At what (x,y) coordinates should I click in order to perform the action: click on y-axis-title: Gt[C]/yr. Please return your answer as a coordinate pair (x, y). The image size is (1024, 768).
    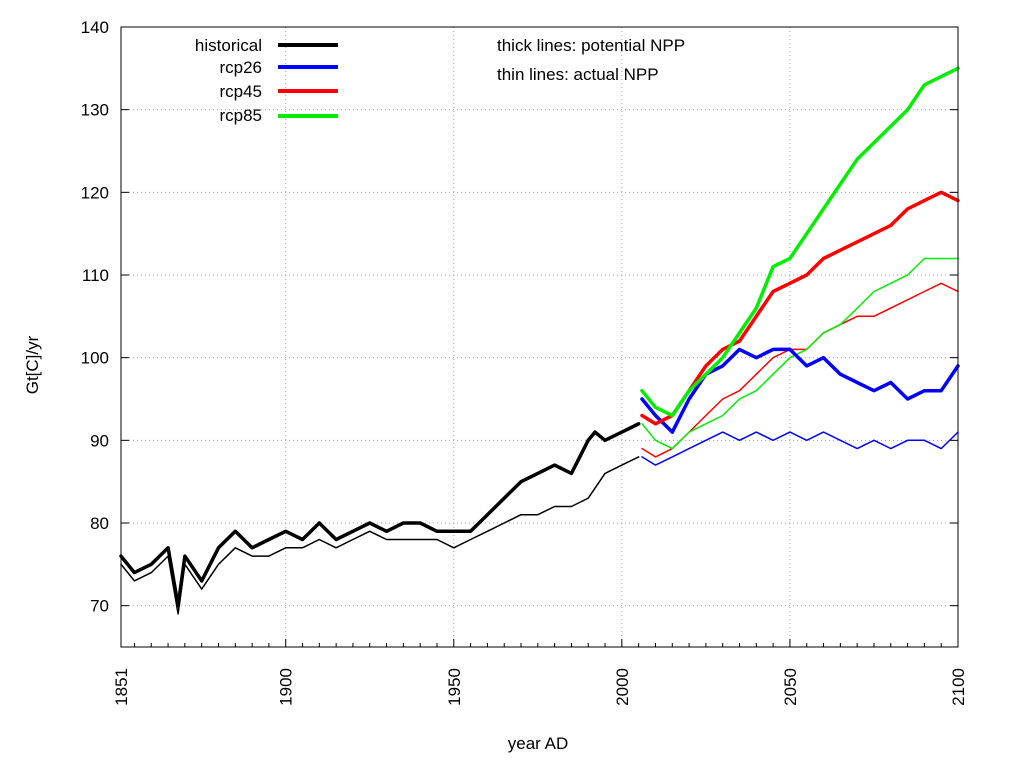
    Looking at the image, I should click on (32, 364).